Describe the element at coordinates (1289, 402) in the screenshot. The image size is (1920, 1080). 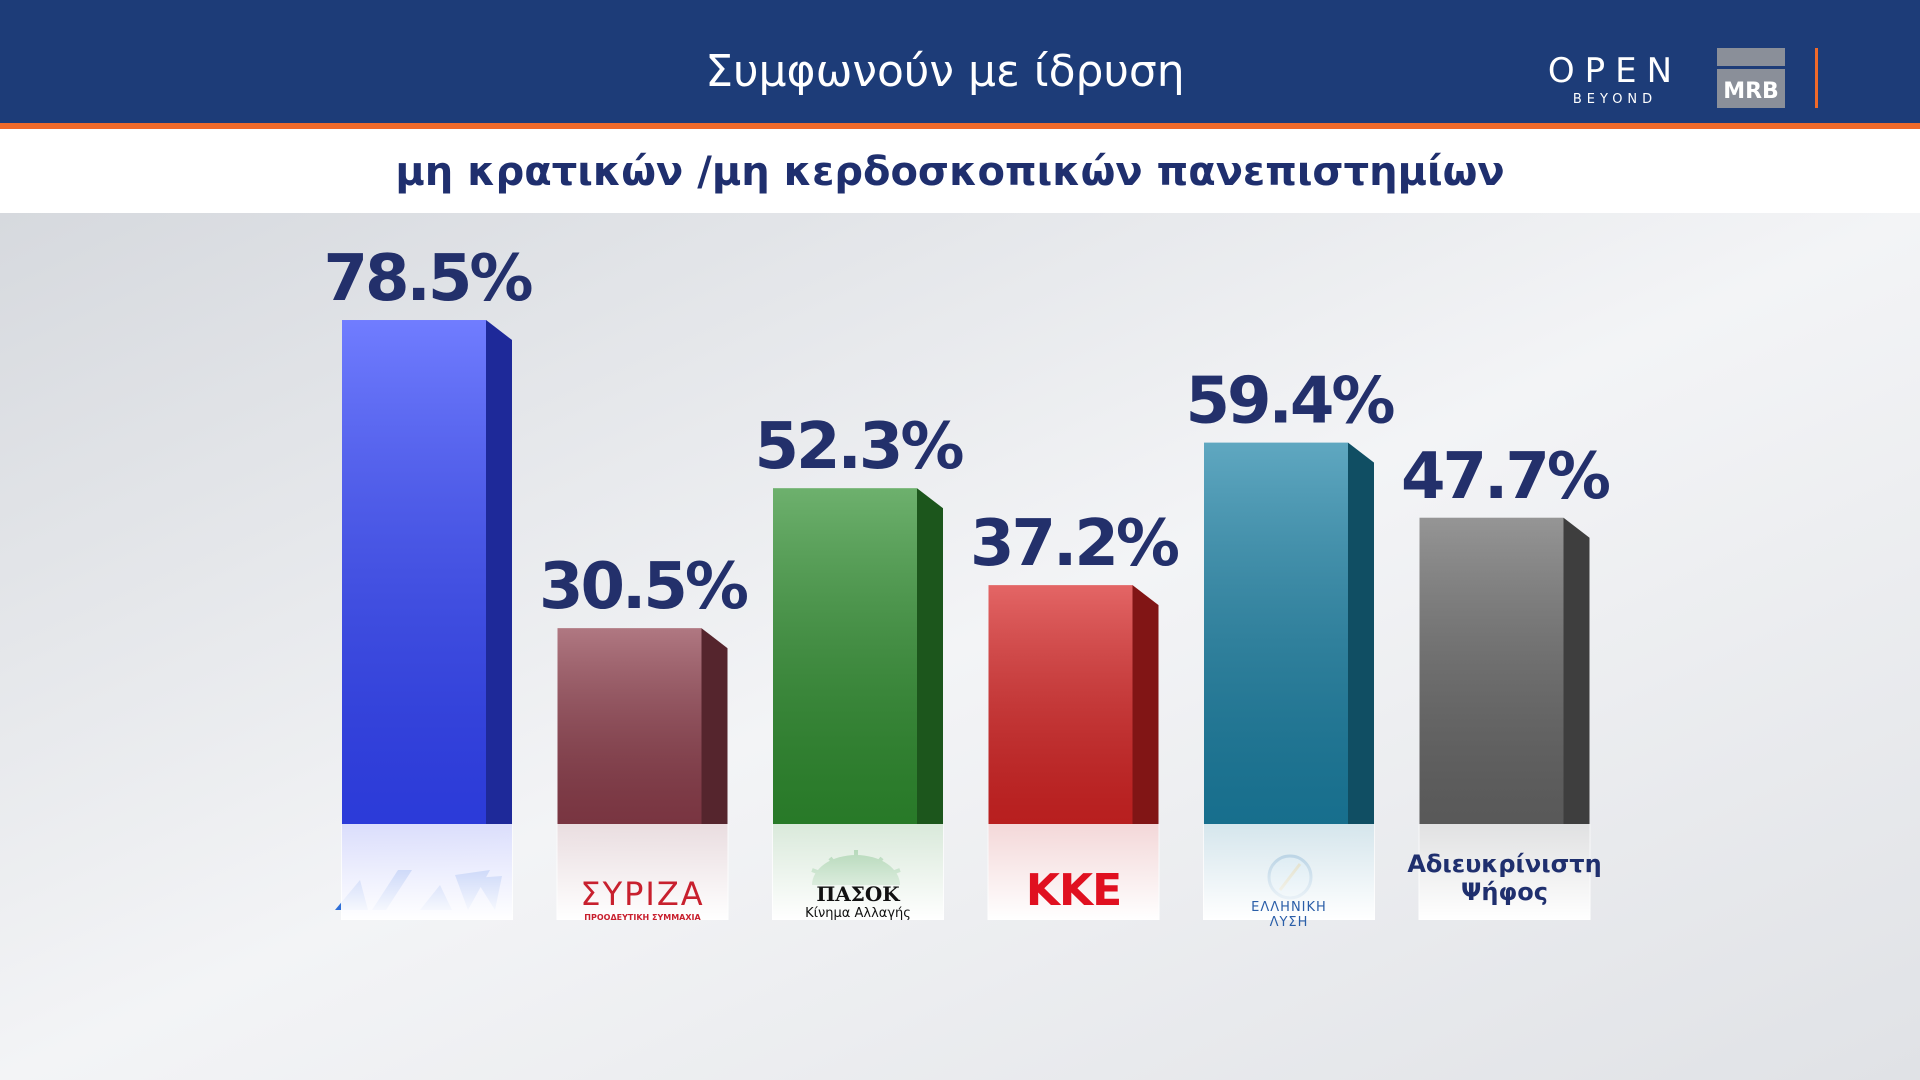
I see `value-label: 59.4%` at that location.